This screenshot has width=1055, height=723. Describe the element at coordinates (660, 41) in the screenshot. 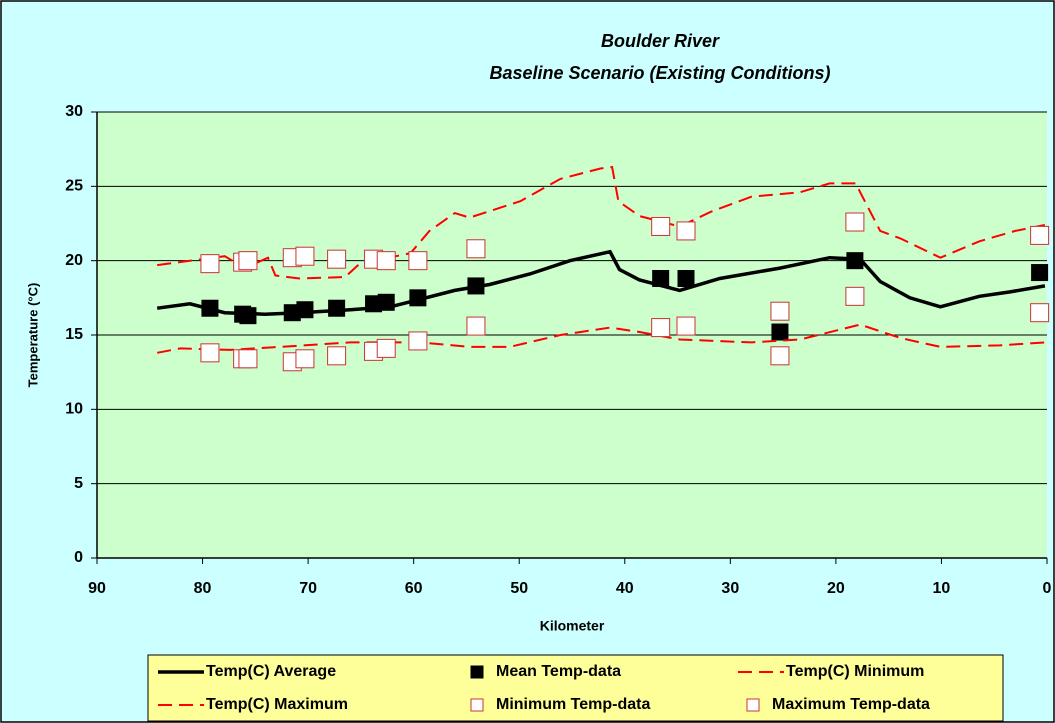

I see `chart-title: Boulder River` at that location.